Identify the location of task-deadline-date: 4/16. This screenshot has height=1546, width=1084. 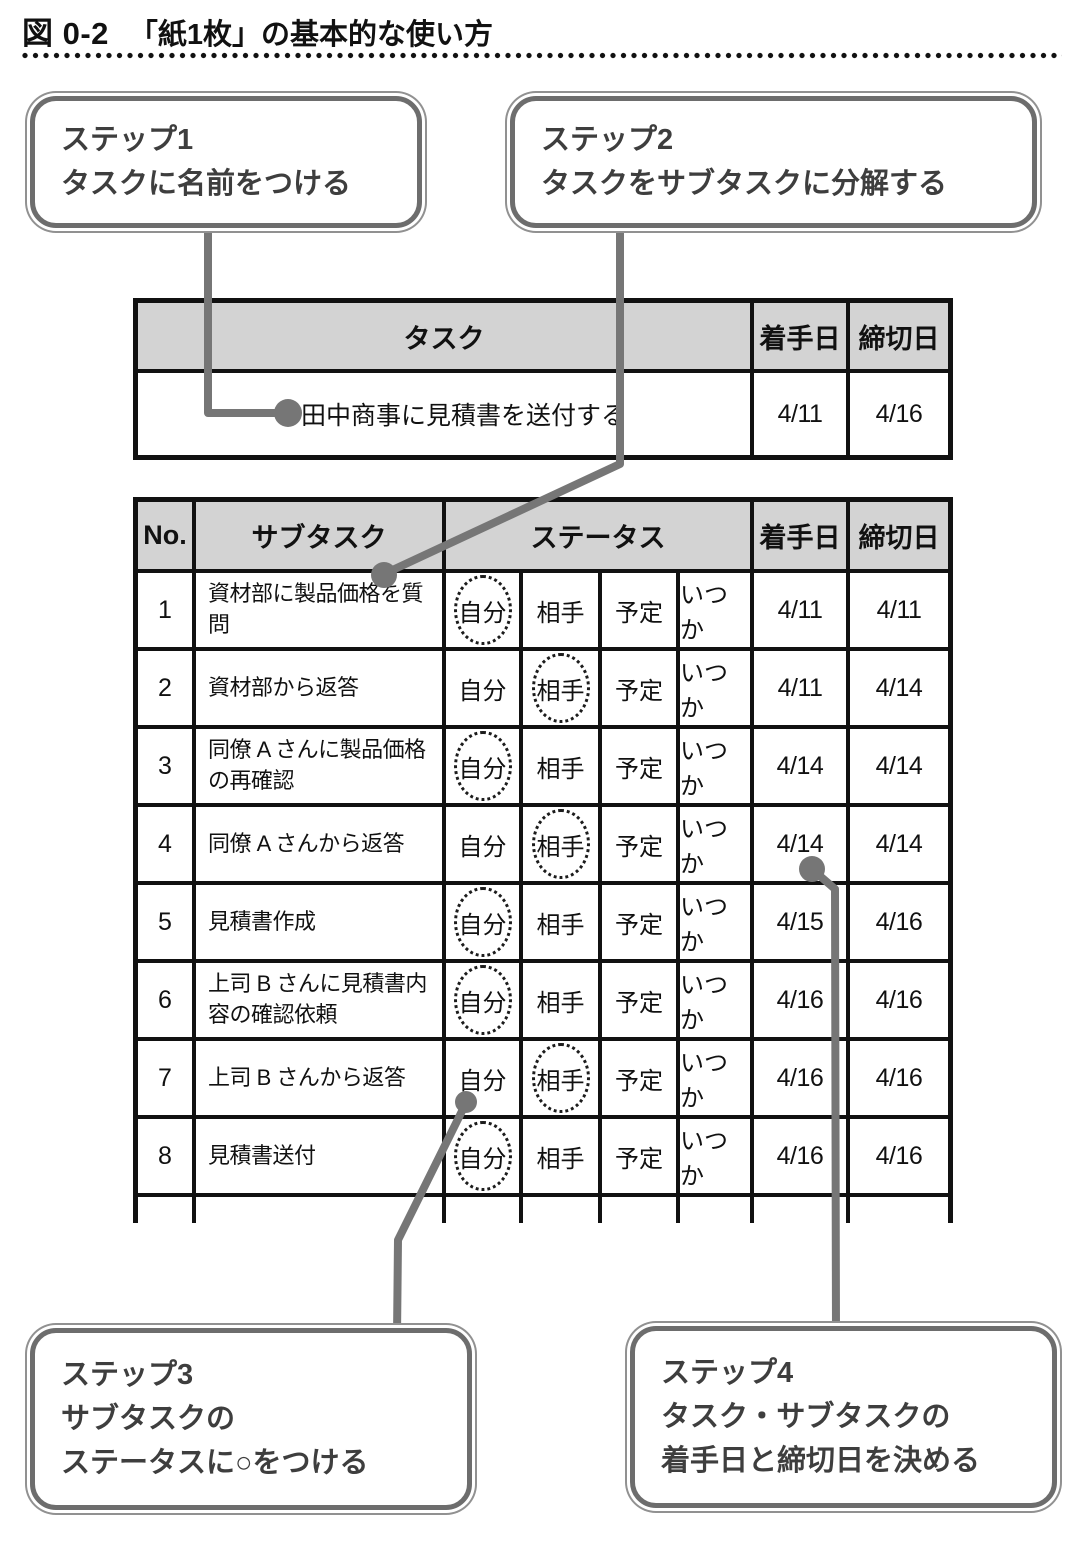
(899, 413).